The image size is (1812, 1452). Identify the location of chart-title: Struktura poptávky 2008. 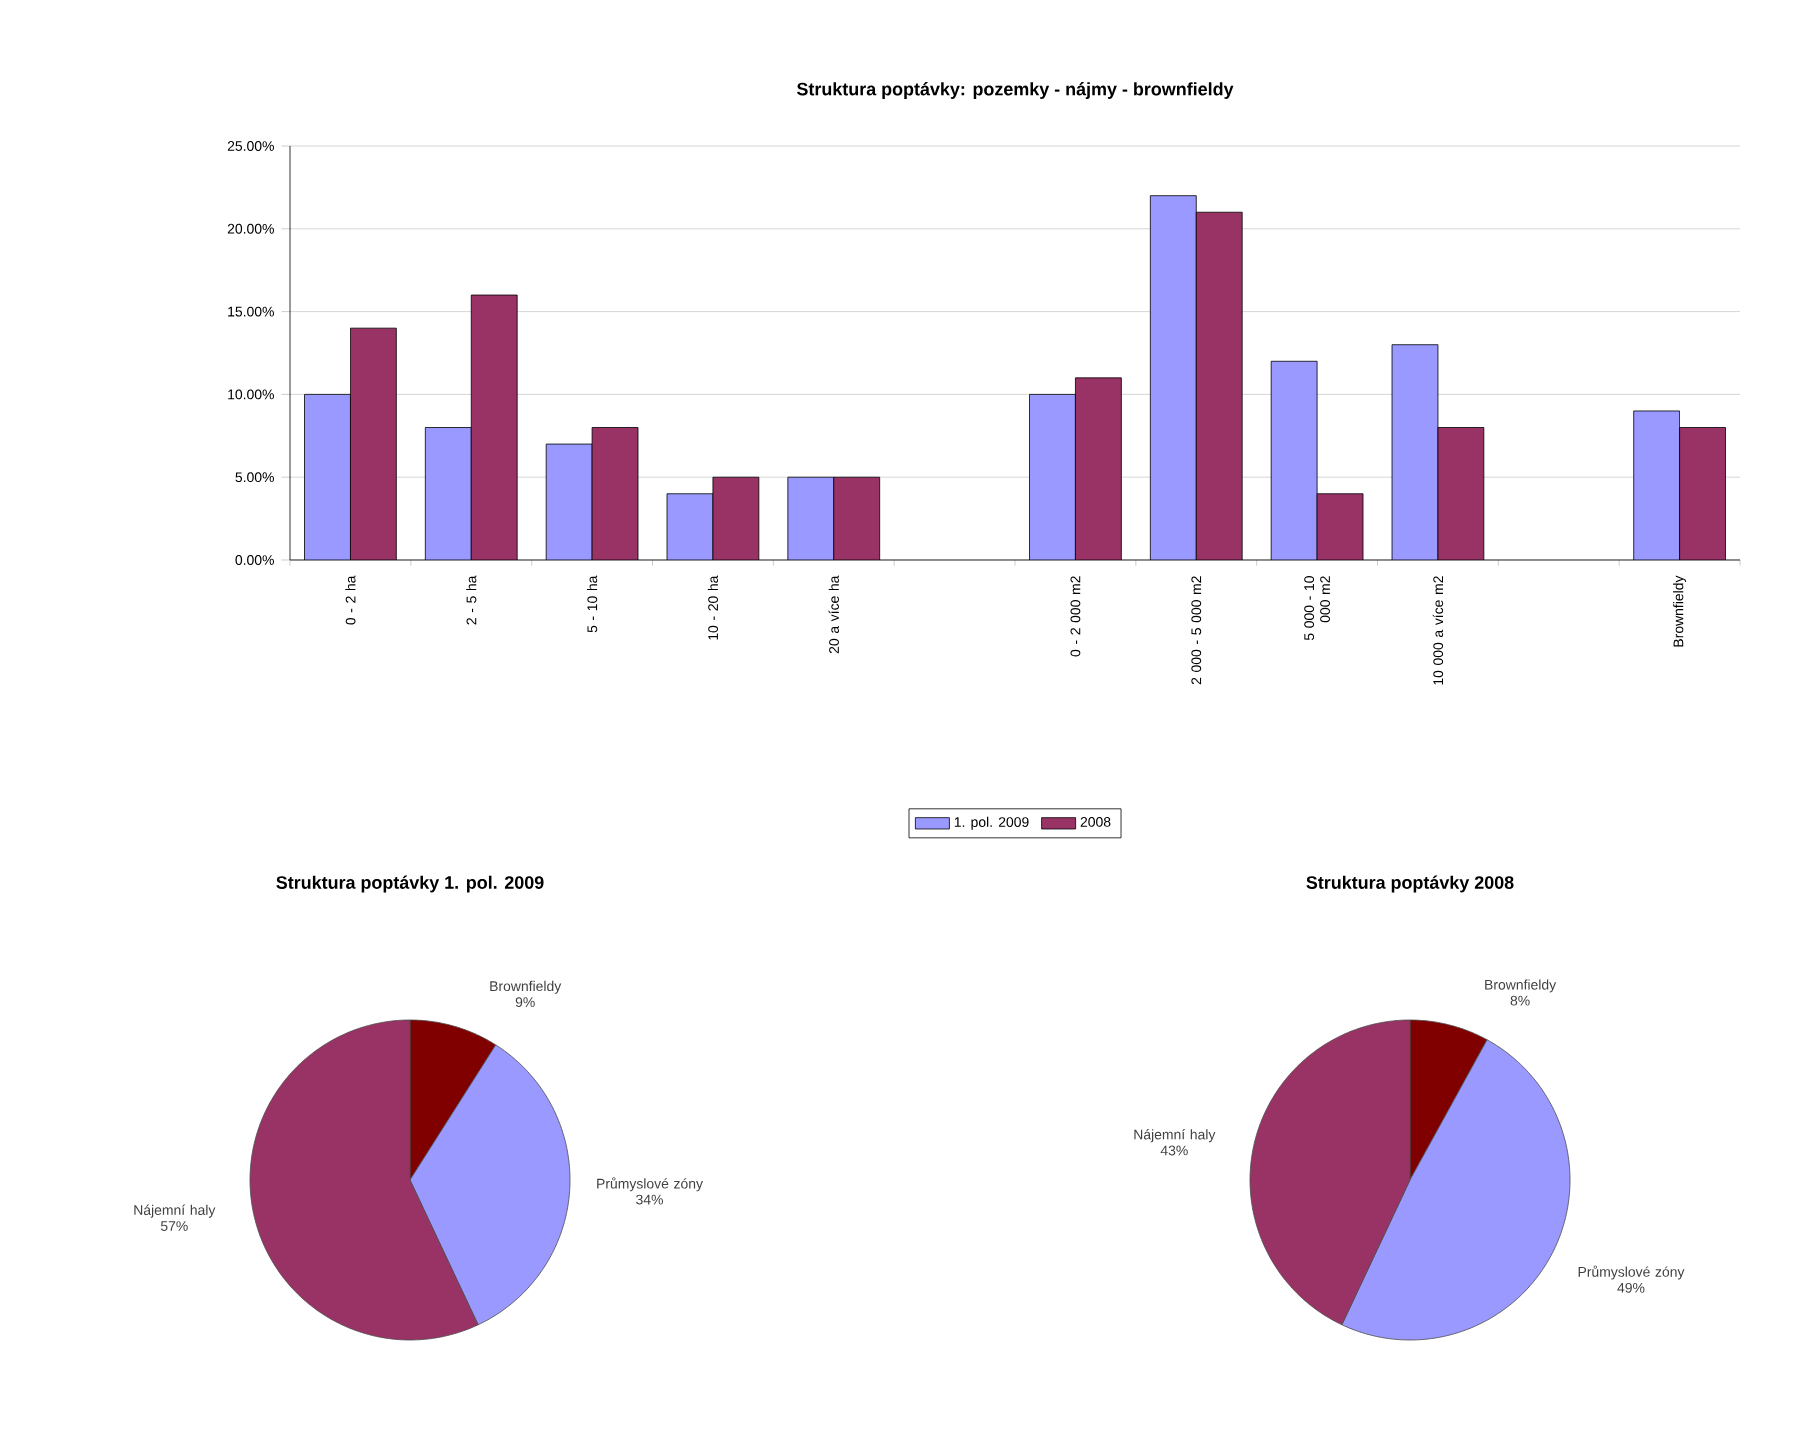
(1410, 884).